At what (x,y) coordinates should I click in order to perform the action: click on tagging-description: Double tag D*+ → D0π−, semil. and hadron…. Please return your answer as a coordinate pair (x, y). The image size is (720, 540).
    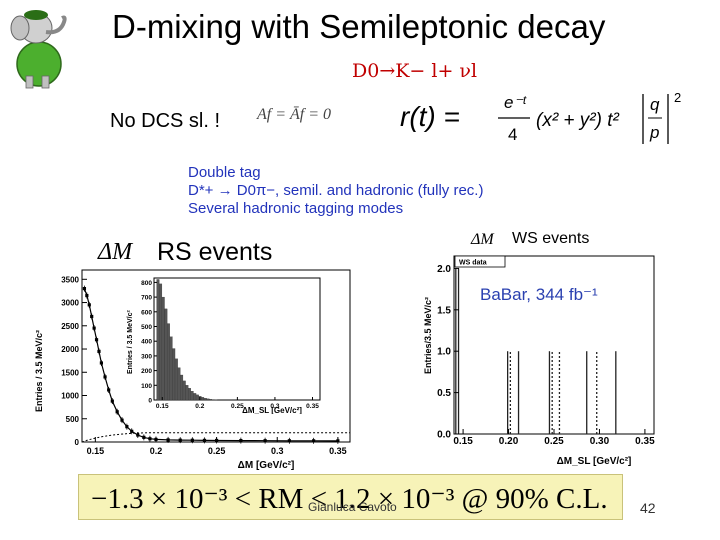
    Looking at the image, I should click on (335, 191).